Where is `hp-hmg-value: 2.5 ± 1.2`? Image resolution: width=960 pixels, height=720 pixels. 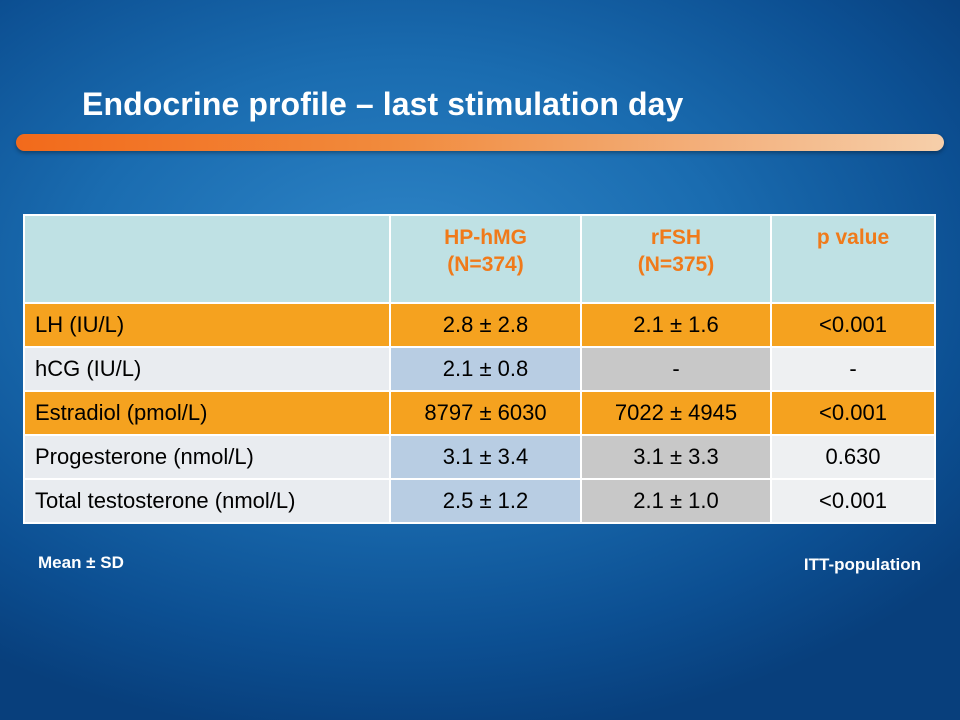 hp-hmg-value: 2.5 ± 1.2 is located at coordinates (485, 501).